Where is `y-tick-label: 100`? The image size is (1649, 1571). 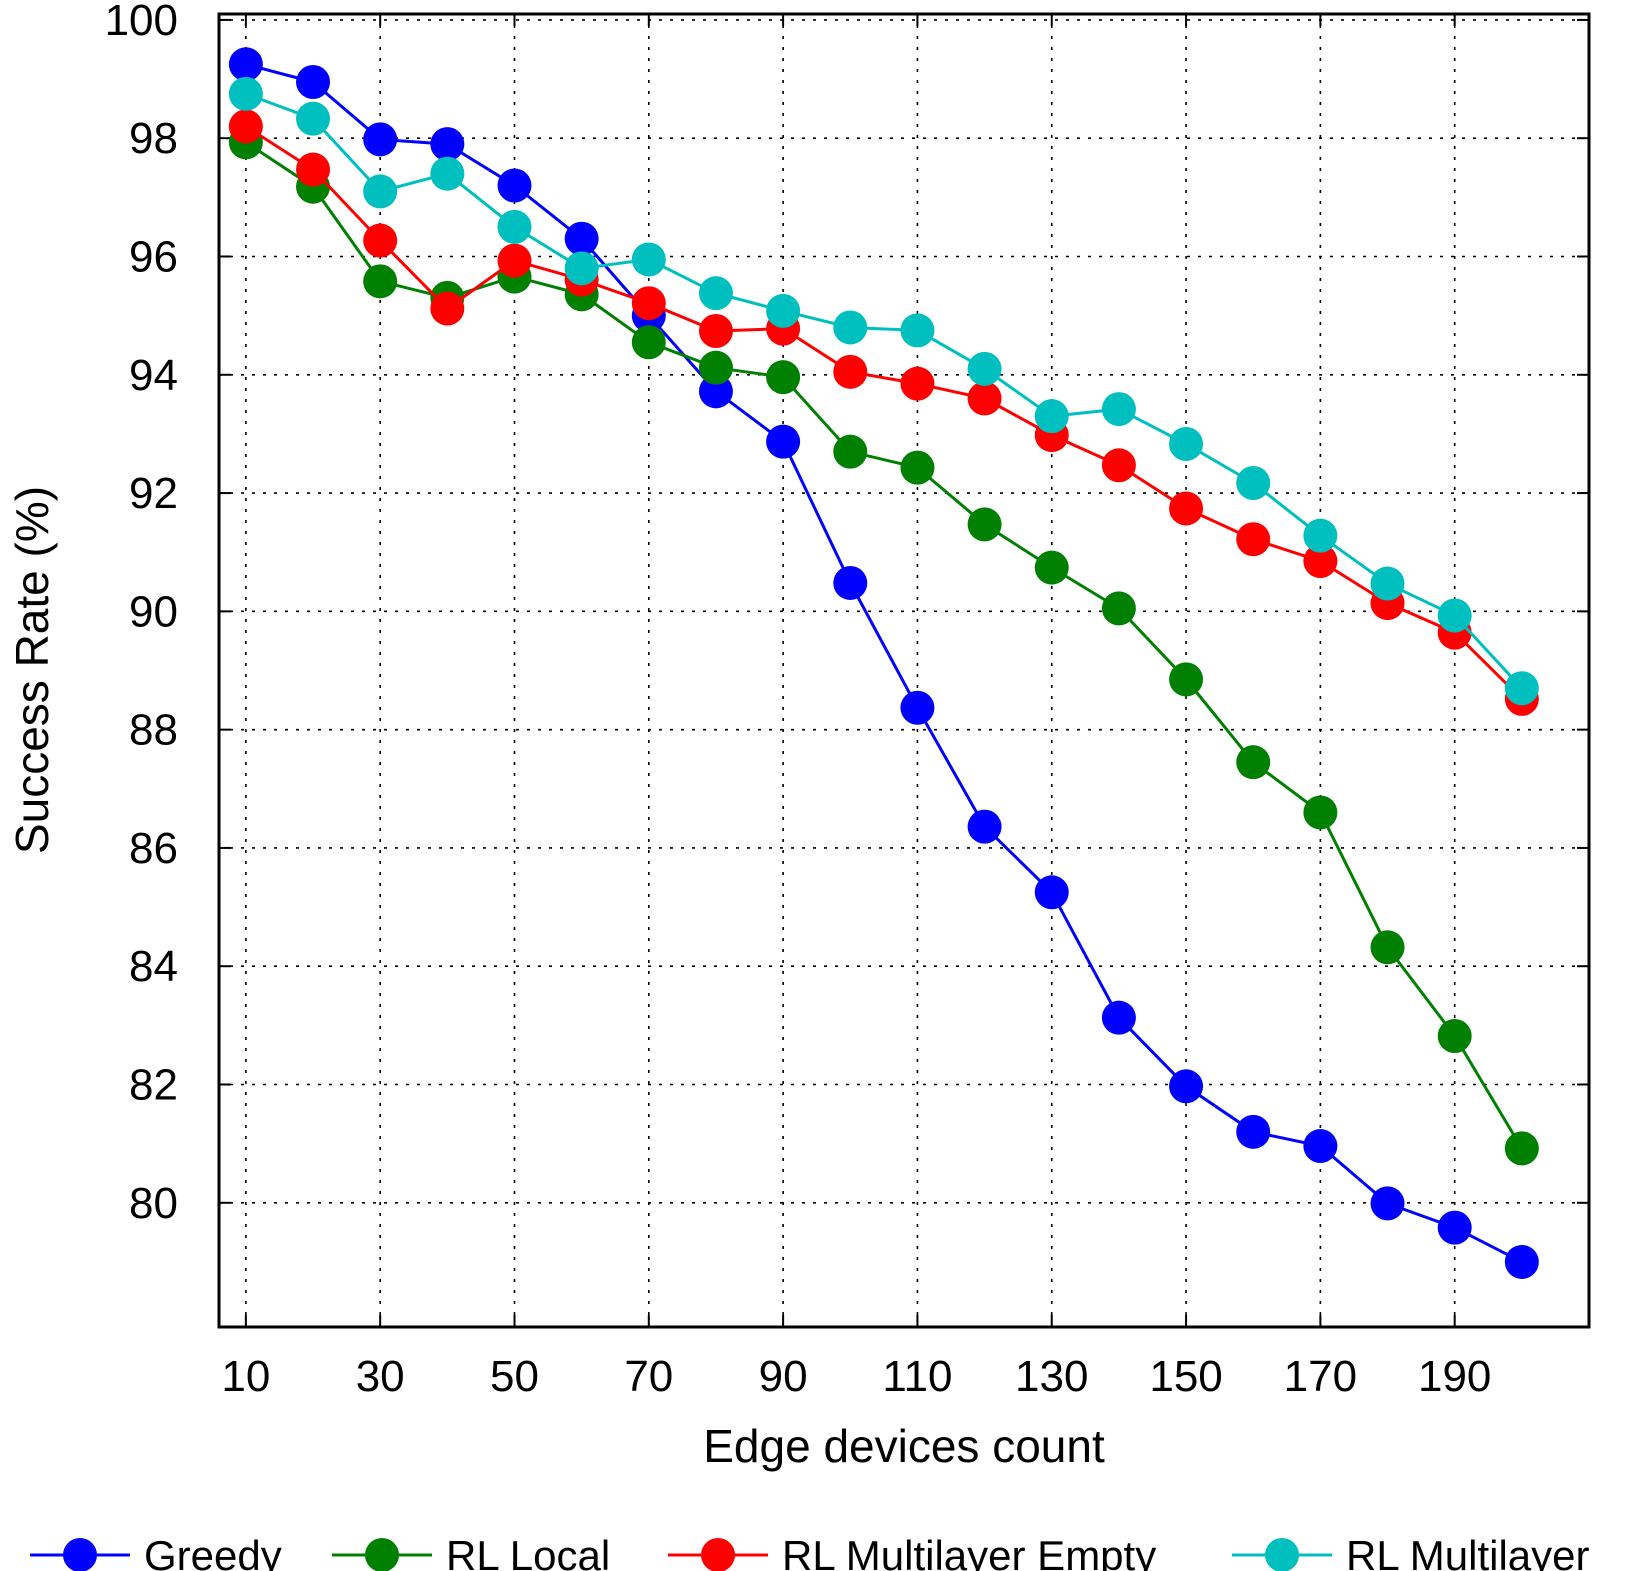 y-tick-label: 100 is located at coordinates (141, 22).